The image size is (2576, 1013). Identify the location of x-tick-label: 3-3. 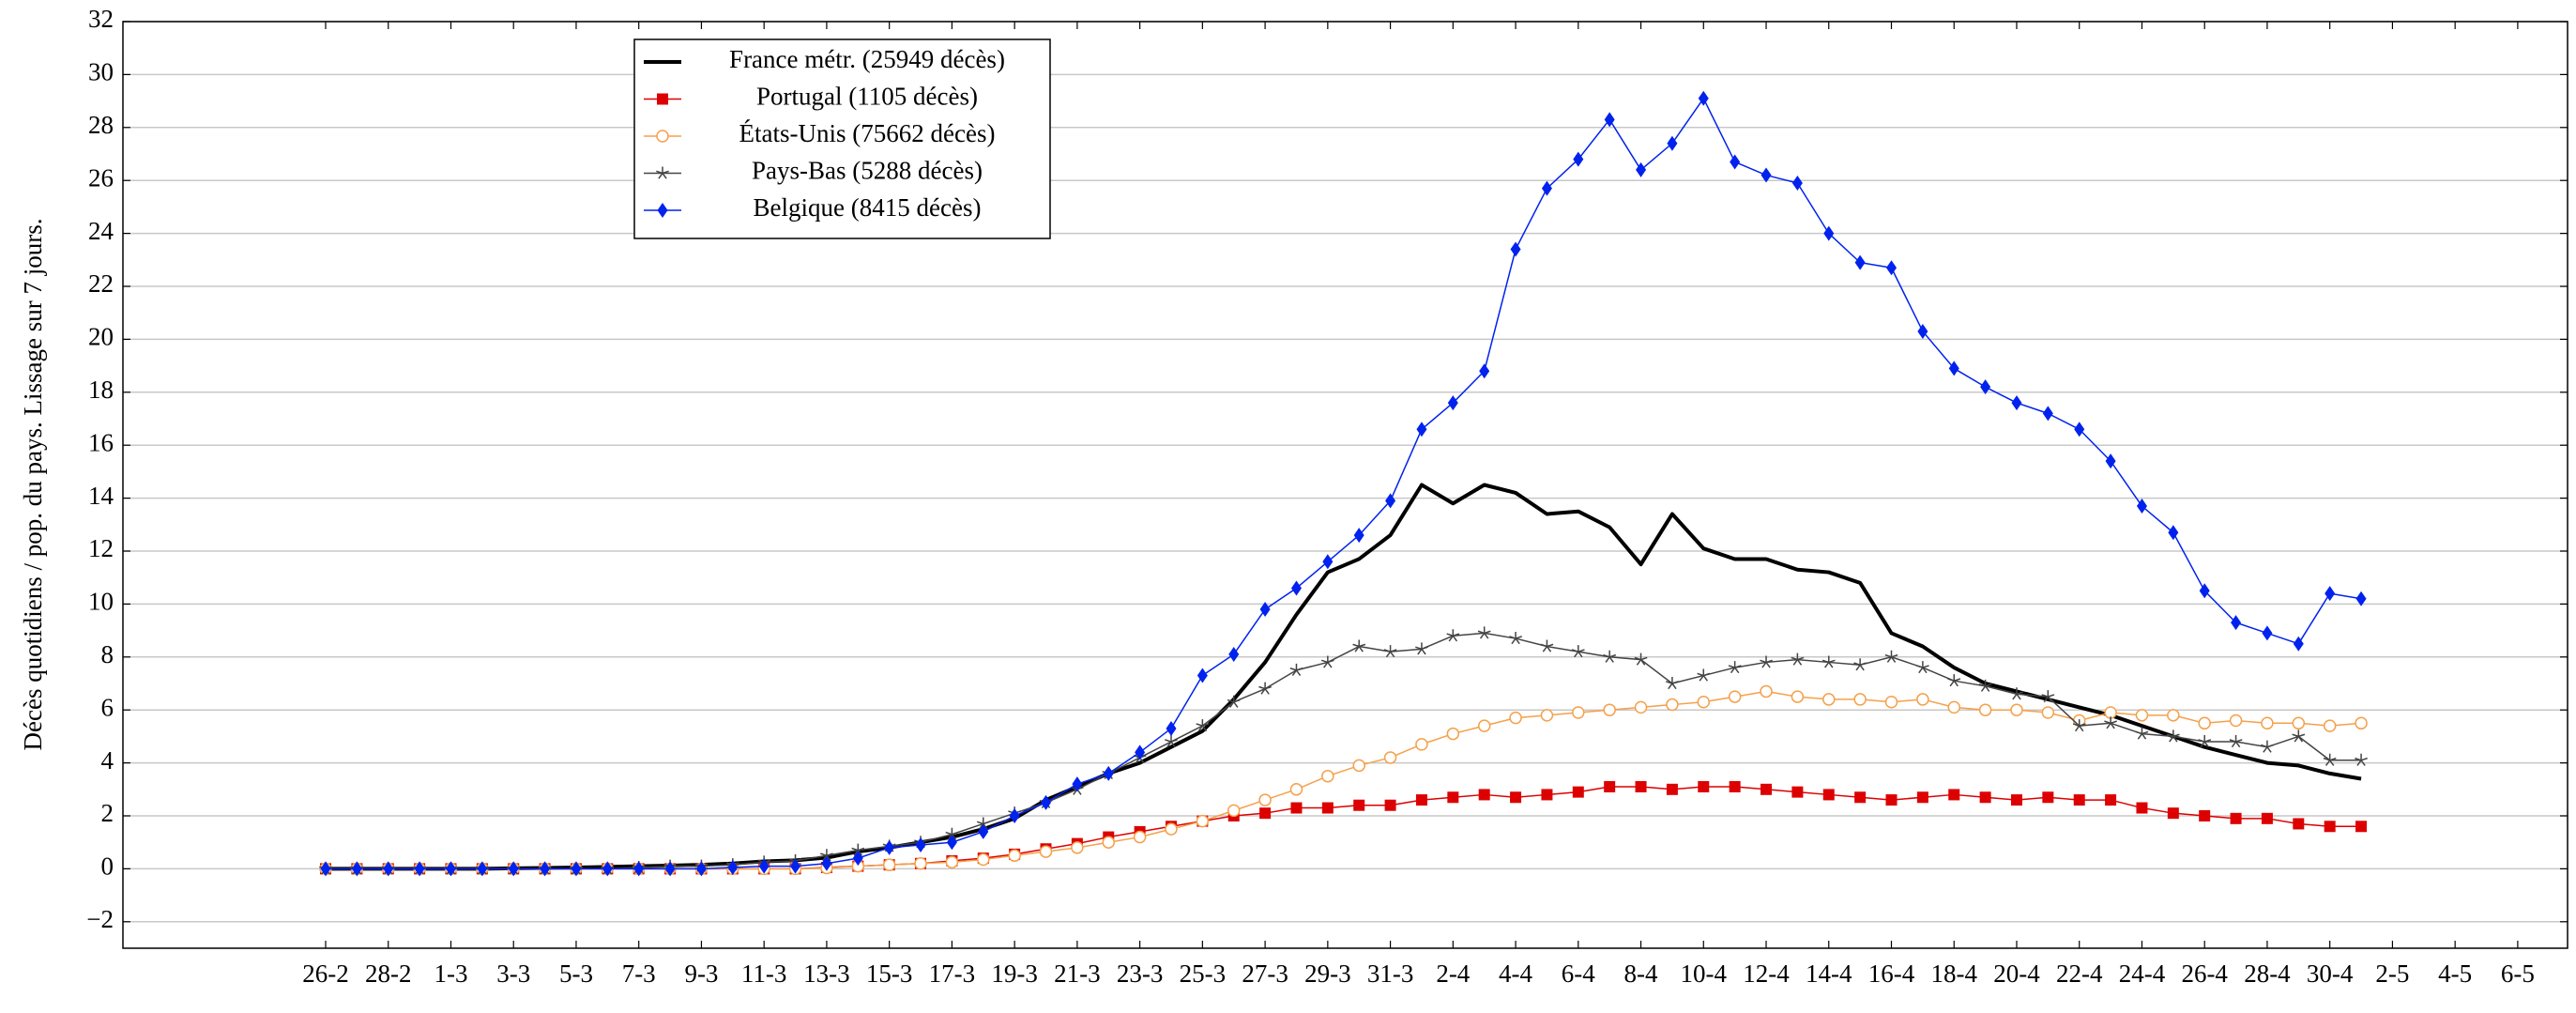
(513, 973).